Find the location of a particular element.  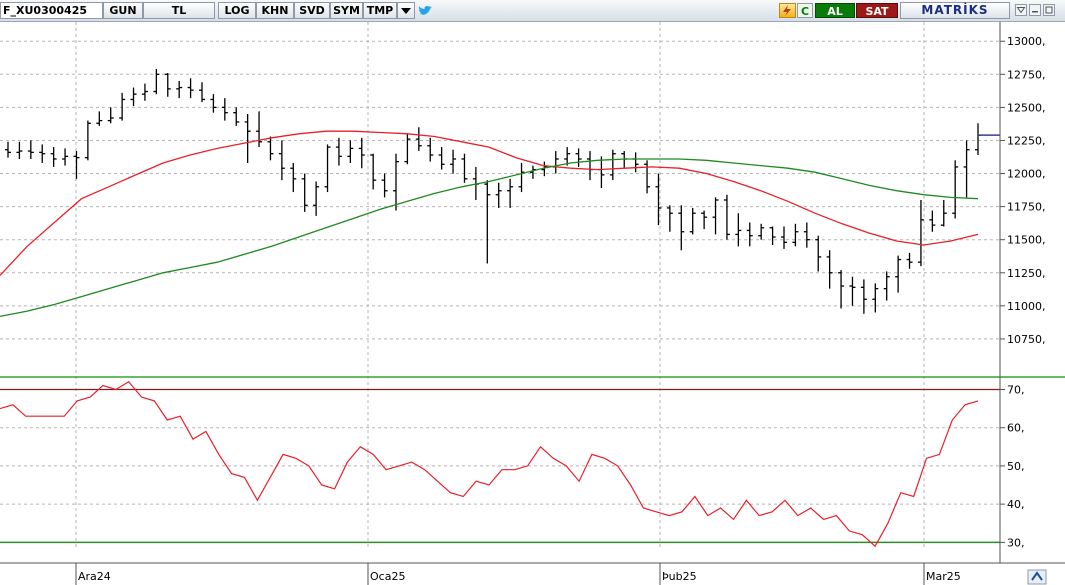

minimize-icon is located at coordinates (1035, 12).